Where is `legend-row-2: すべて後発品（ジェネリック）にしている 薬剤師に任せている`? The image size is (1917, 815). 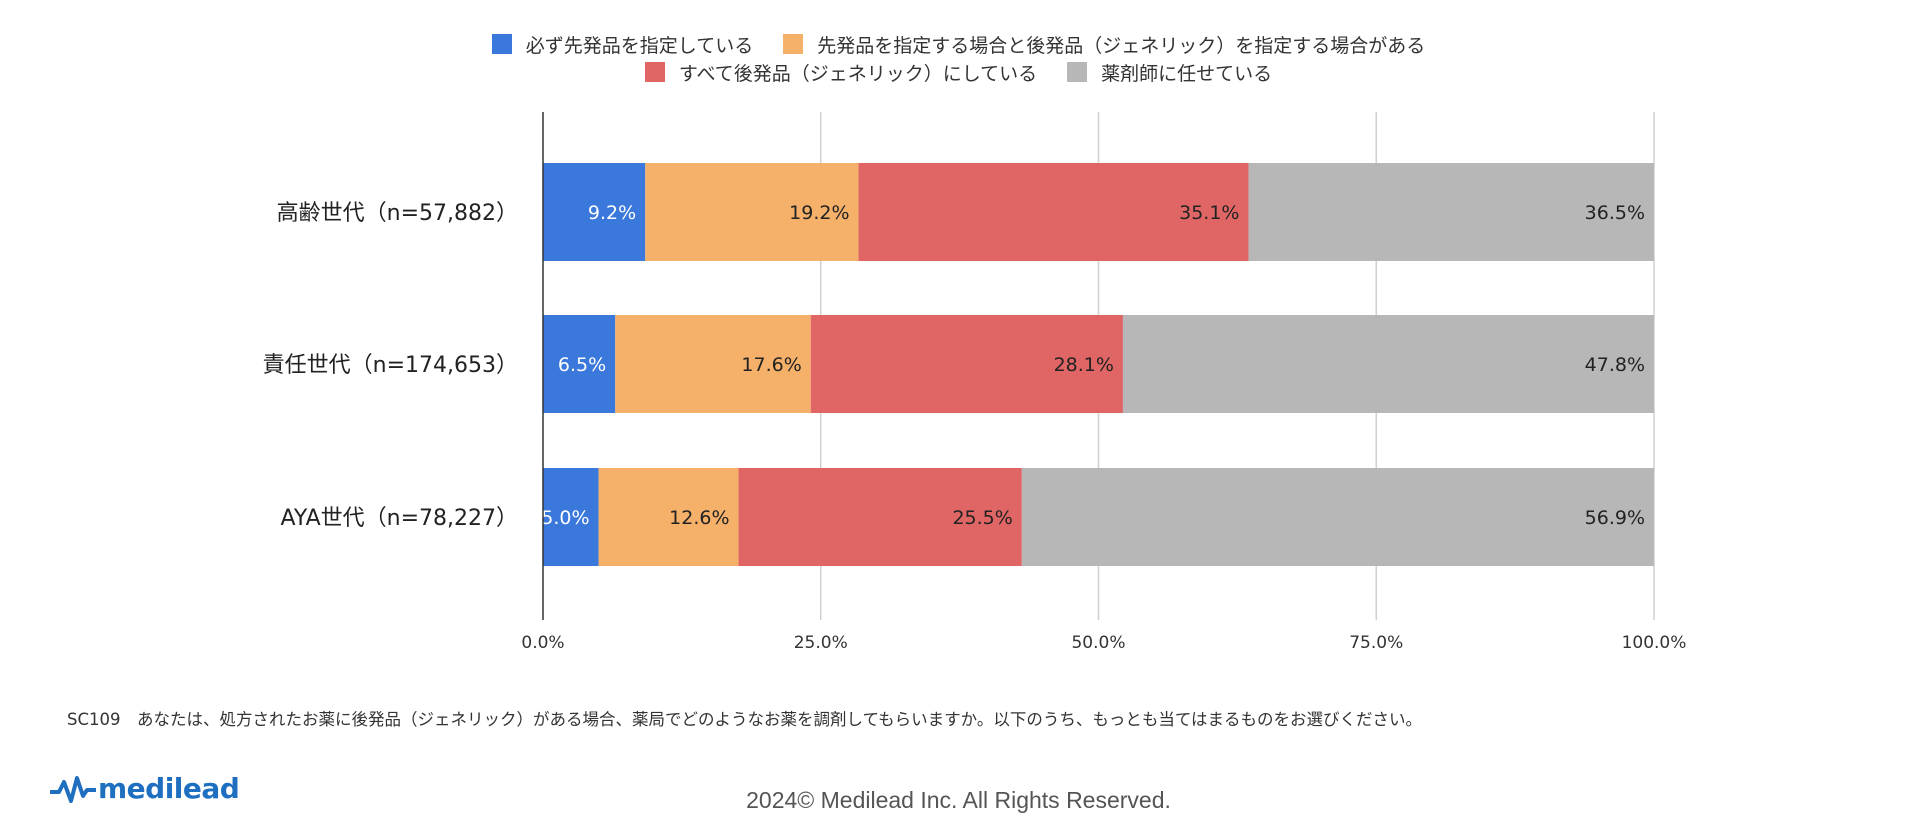 legend-row-2: すべて後発品（ジェネリック）にしている 薬剤師に任せている is located at coordinates (958, 72).